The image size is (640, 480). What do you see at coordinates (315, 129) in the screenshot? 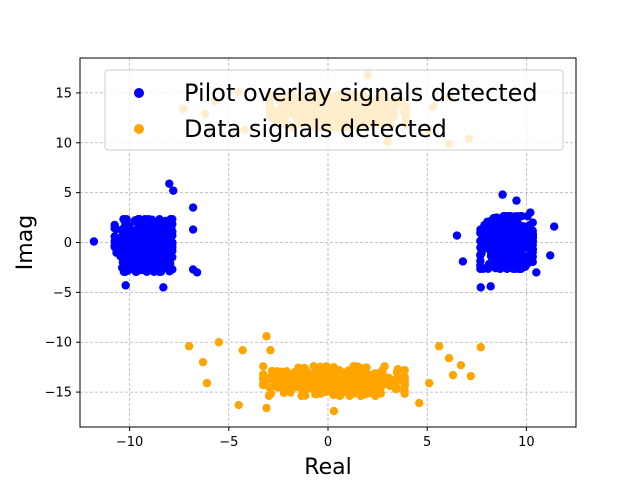
I see `legend-label-data: Data signals detected` at bounding box center [315, 129].